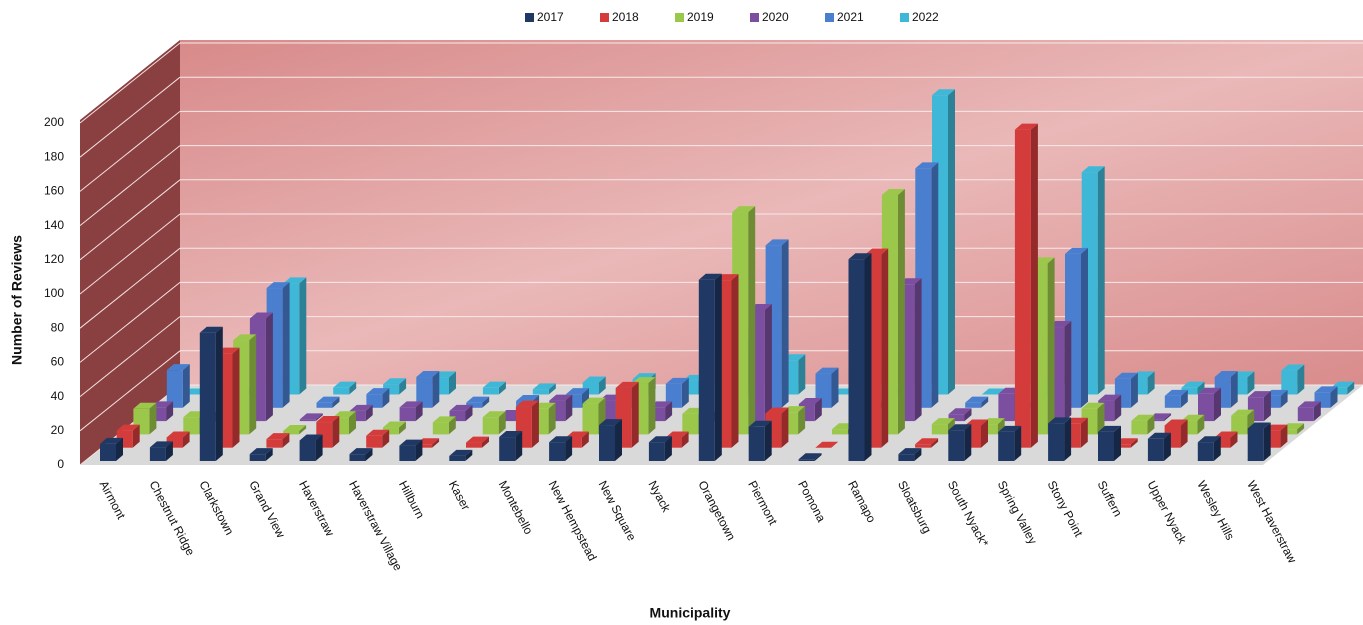 The height and width of the screenshot is (625, 1363). What do you see at coordinates (54, 156) in the screenshot?
I see `y-tick-label: 180` at bounding box center [54, 156].